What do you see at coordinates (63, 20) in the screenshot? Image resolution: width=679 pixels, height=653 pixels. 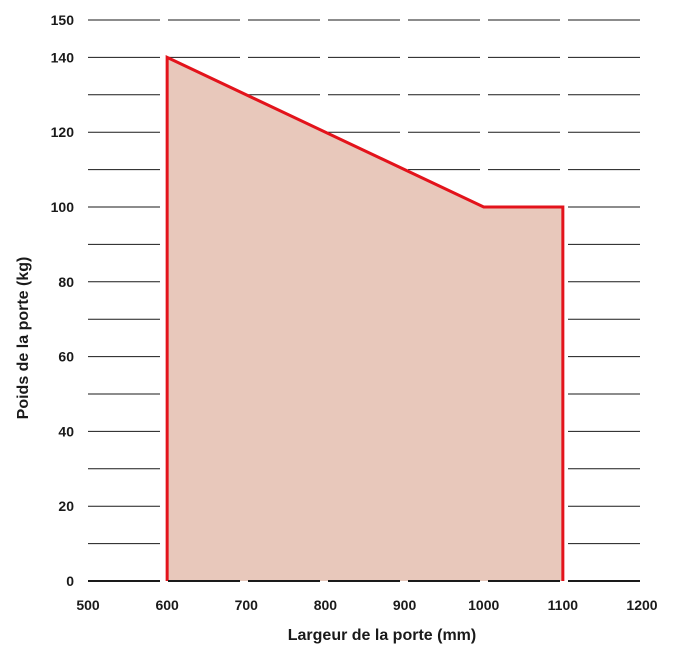 I see `y-tick-label: 150` at bounding box center [63, 20].